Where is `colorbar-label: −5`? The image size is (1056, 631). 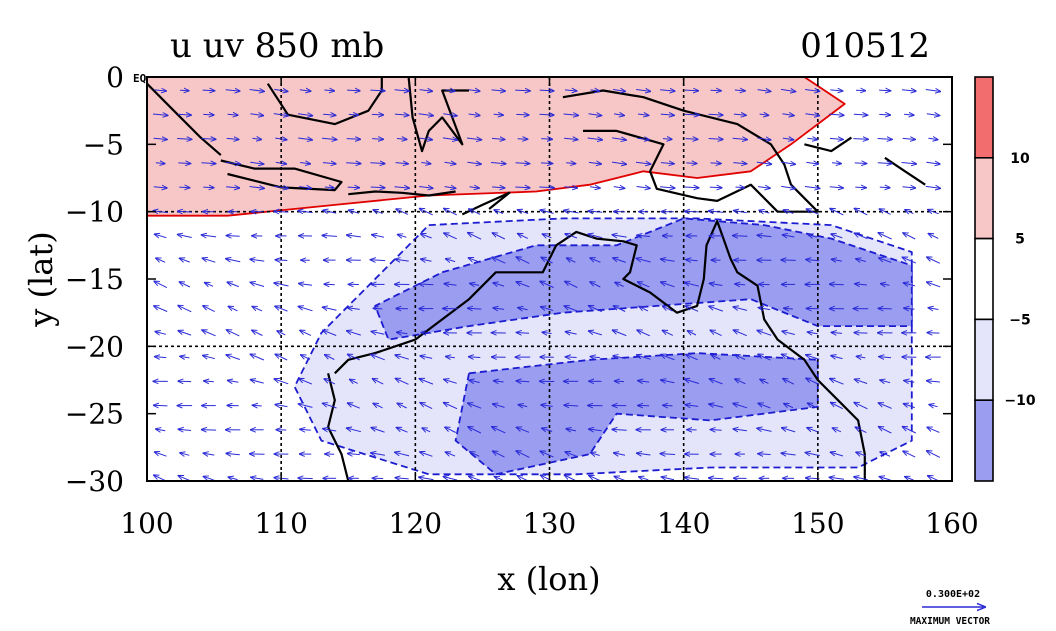 colorbar-label: −5 is located at coordinates (1019, 320).